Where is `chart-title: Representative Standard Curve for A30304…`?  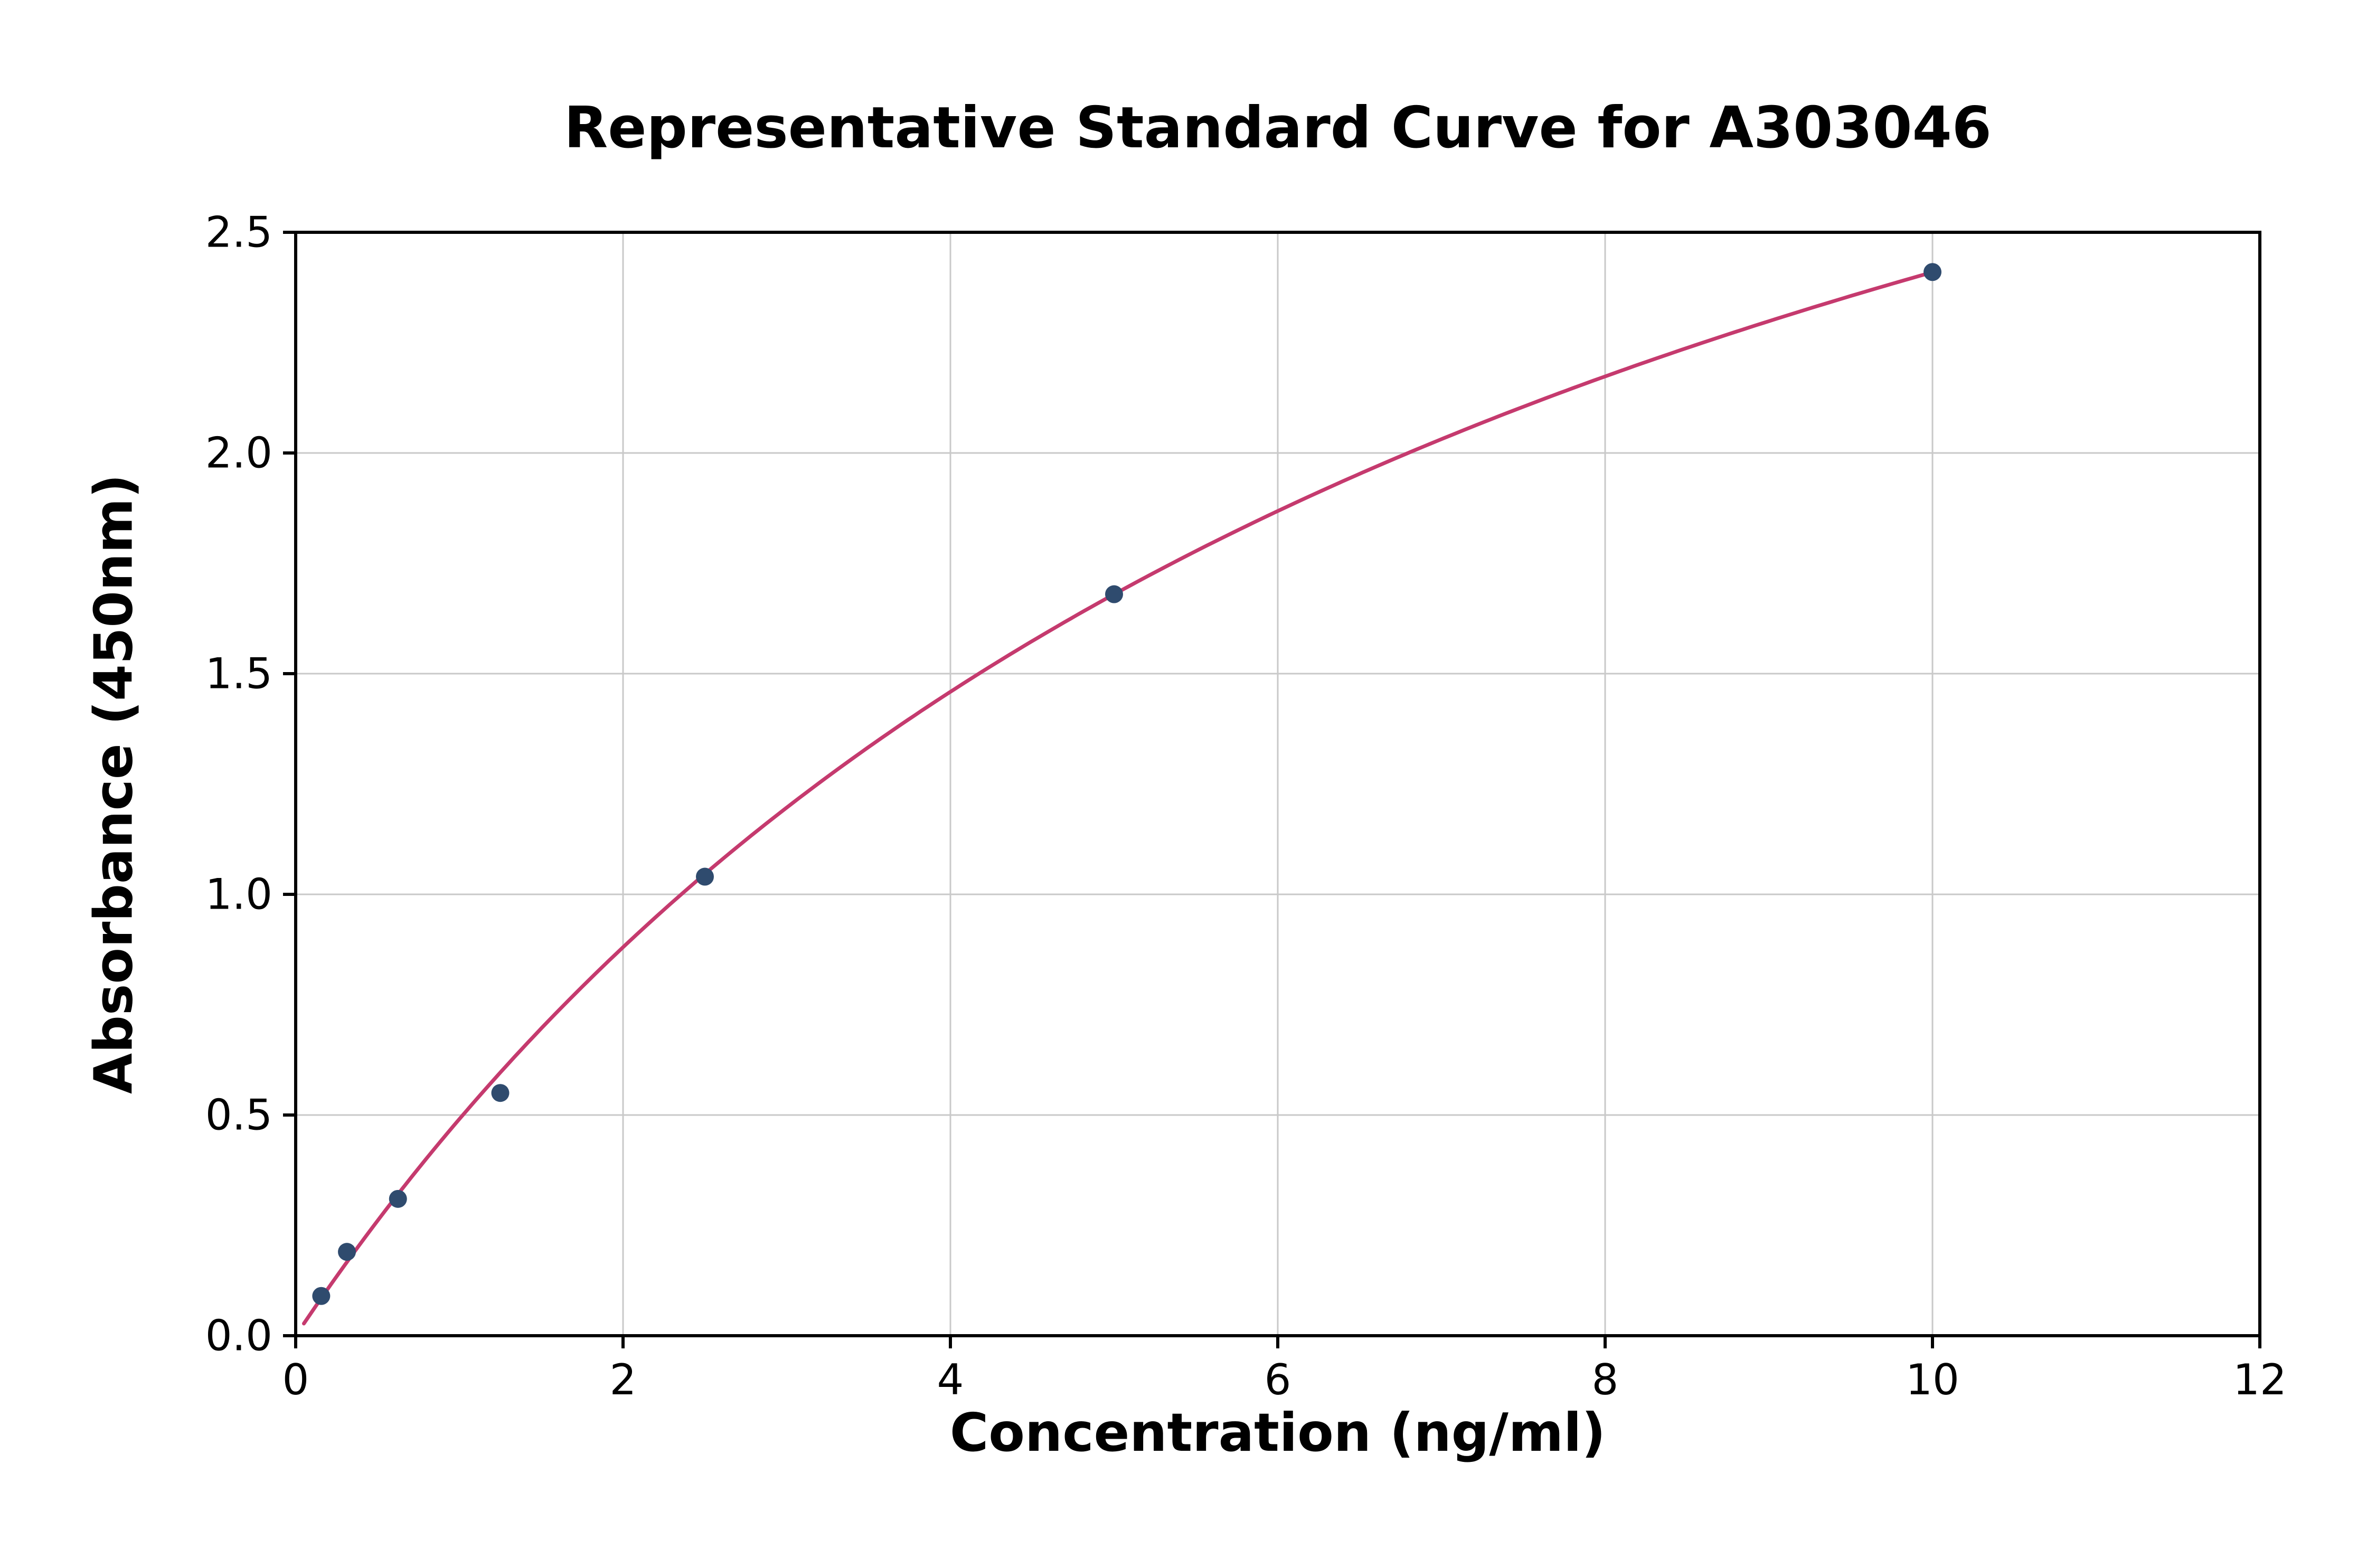
chart-title: Representative Standard Curve for A30304… is located at coordinates (1278, 128).